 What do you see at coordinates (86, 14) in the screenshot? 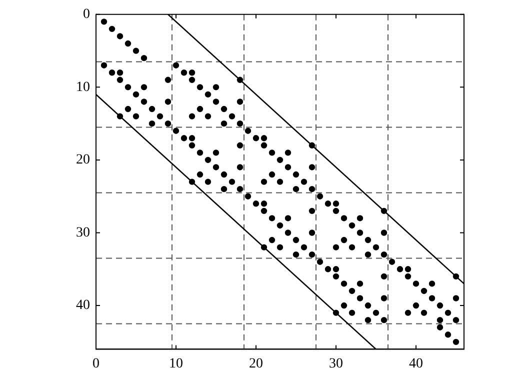
I see `y-tick-label: 0` at bounding box center [86, 14].